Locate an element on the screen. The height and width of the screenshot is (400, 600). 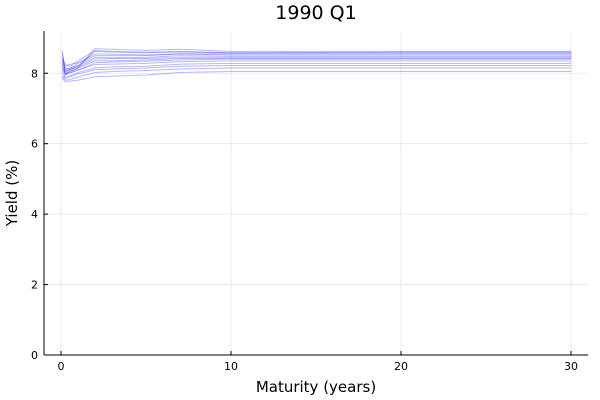
chart-title: 1990 Q1 is located at coordinates (315, 13).